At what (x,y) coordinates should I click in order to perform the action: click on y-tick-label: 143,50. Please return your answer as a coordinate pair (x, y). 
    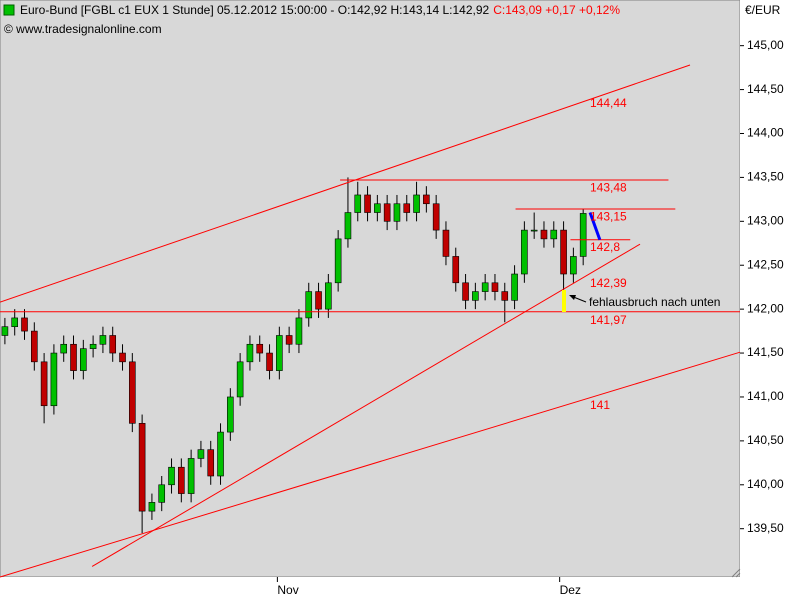
    Looking at the image, I should click on (765, 177).